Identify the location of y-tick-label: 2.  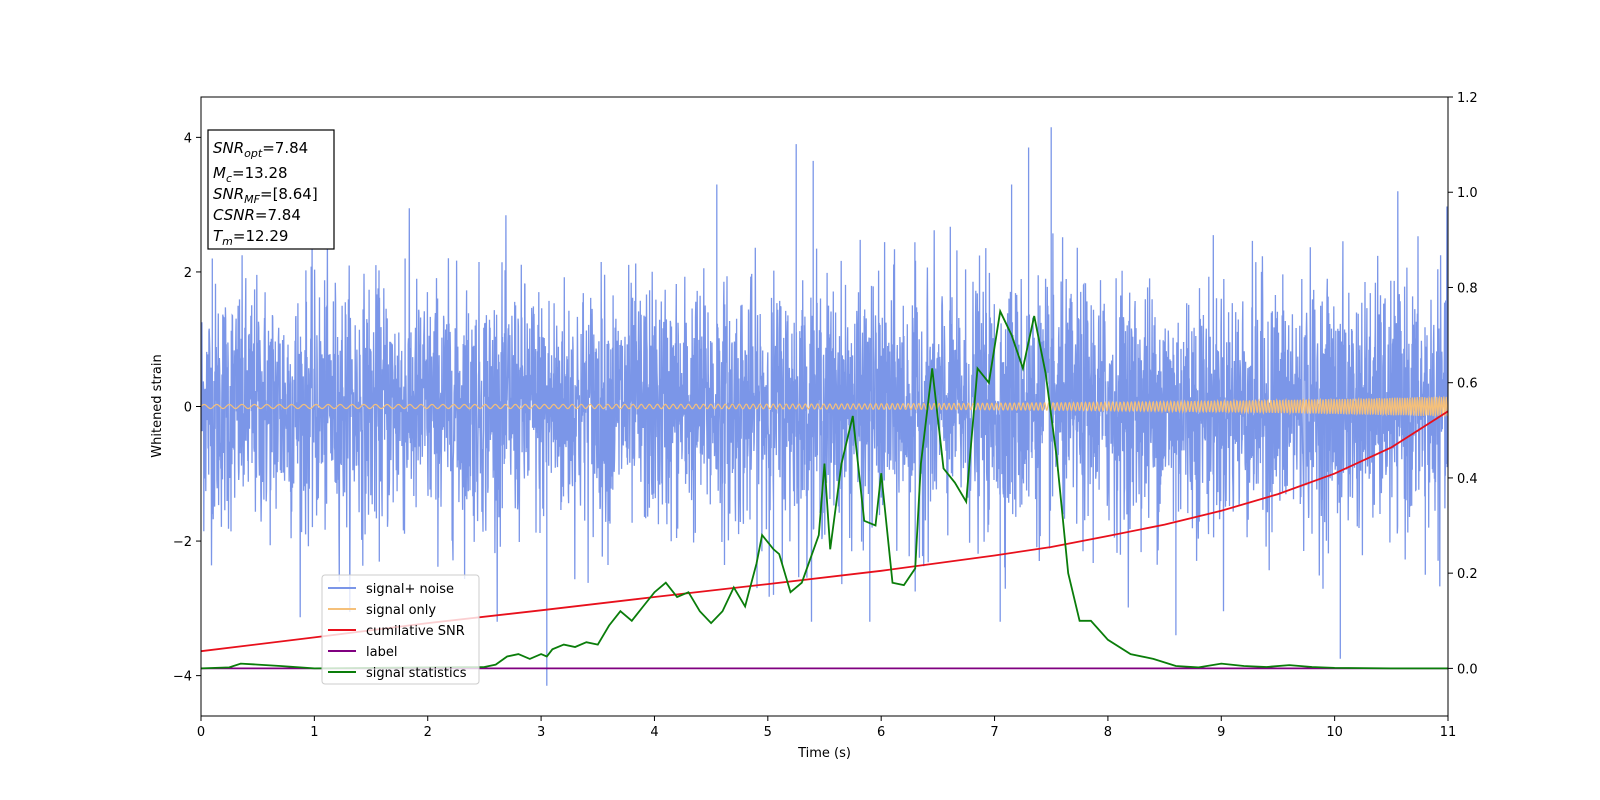
(188, 273).